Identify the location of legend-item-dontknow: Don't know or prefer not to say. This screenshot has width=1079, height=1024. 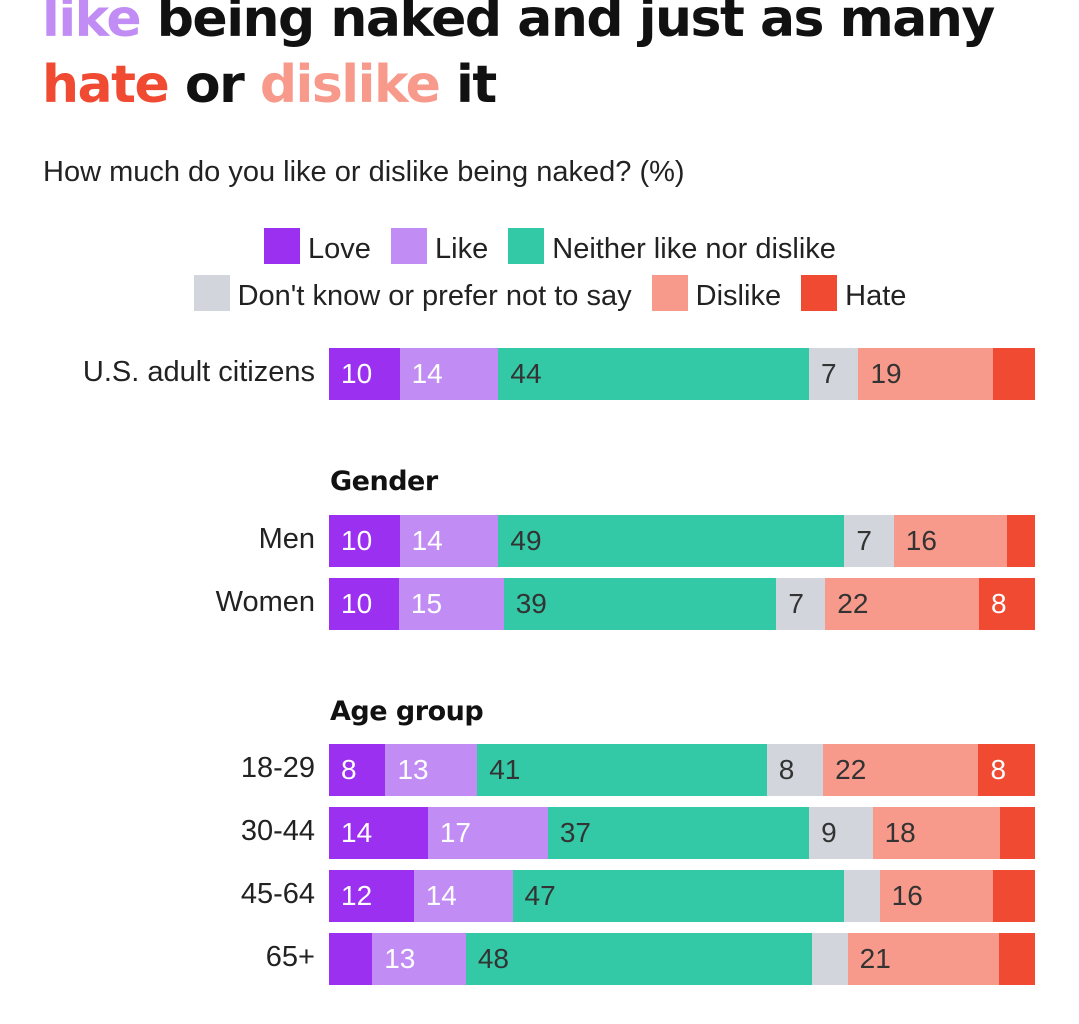
(412, 293).